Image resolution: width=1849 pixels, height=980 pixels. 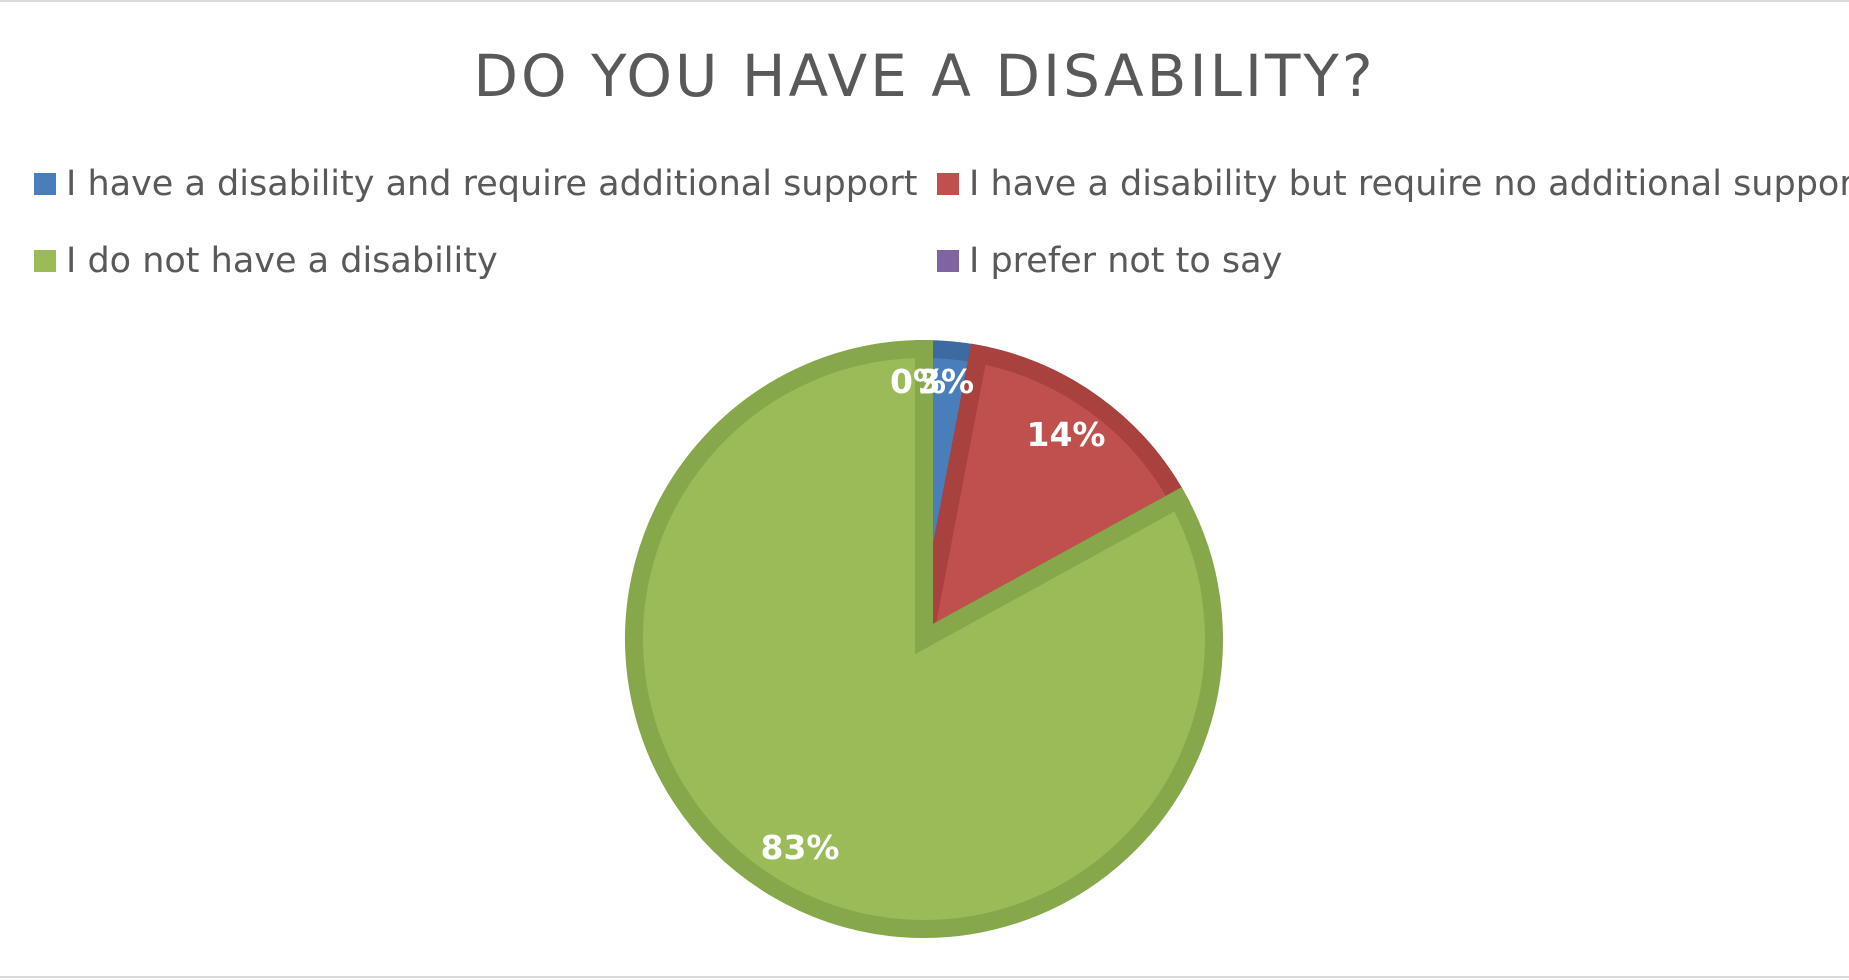 I want to click on pie-data-label: 0%, so click(x=918, y=381).